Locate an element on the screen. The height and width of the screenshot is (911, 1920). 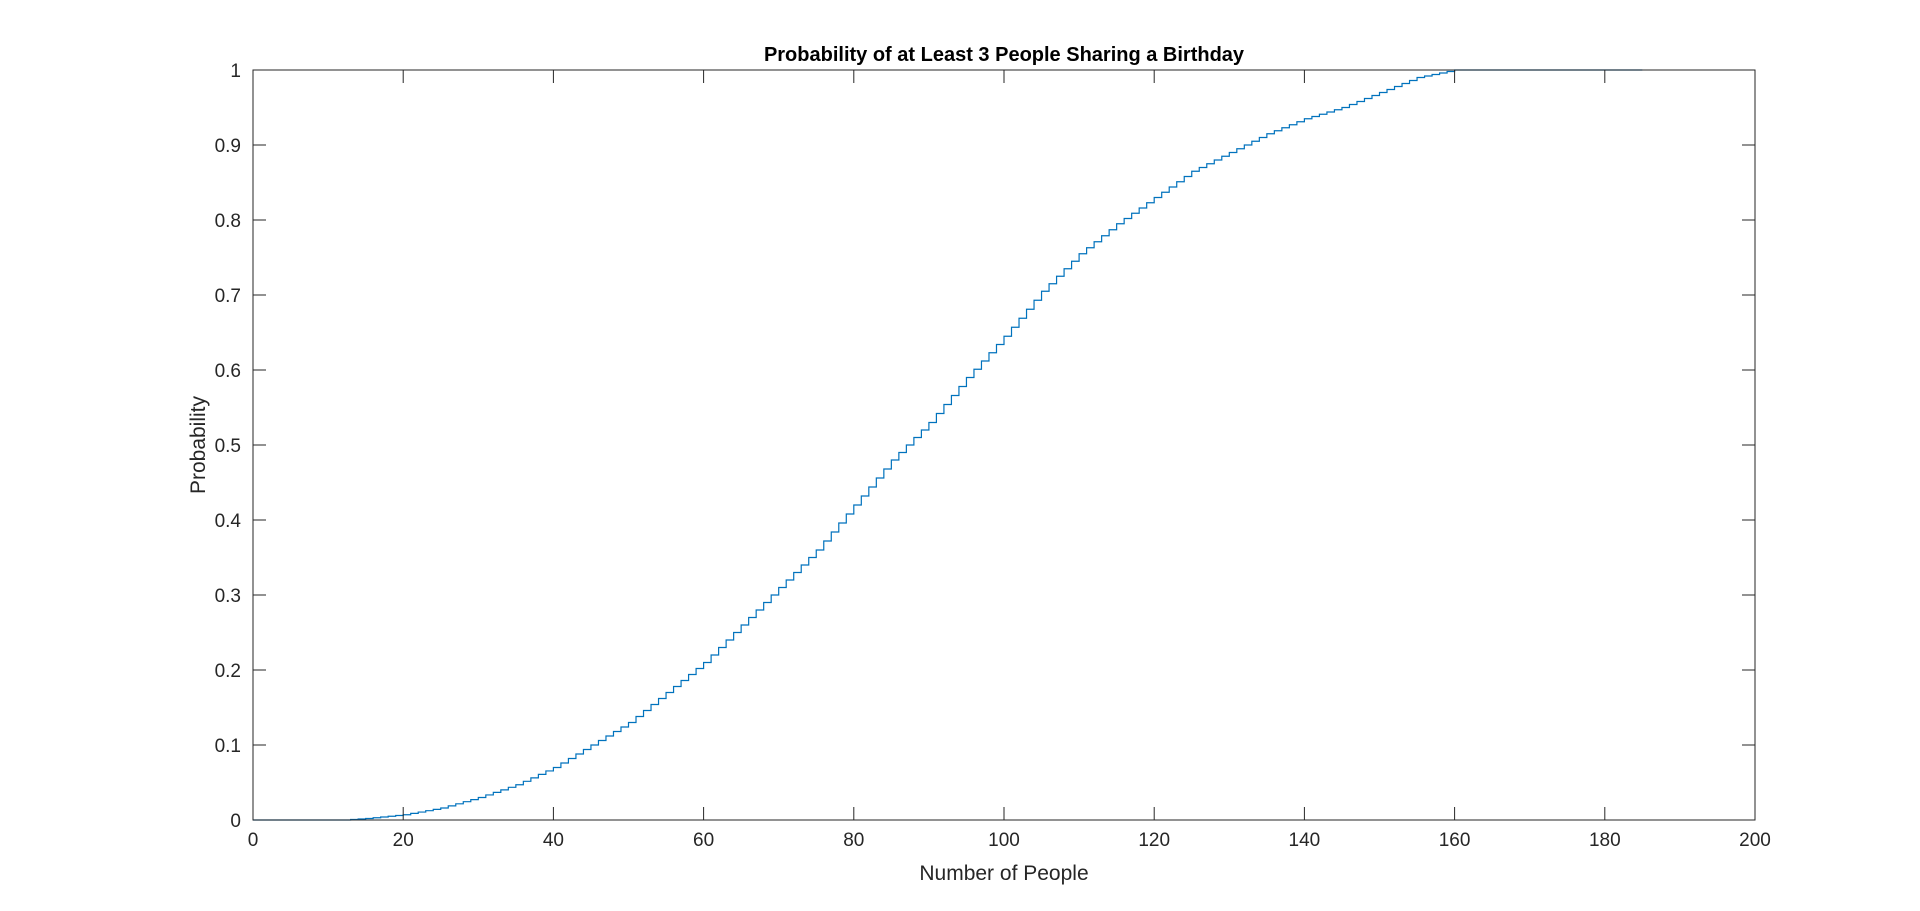
x-tick-label: 100 is located at coordinates (1004, 840).